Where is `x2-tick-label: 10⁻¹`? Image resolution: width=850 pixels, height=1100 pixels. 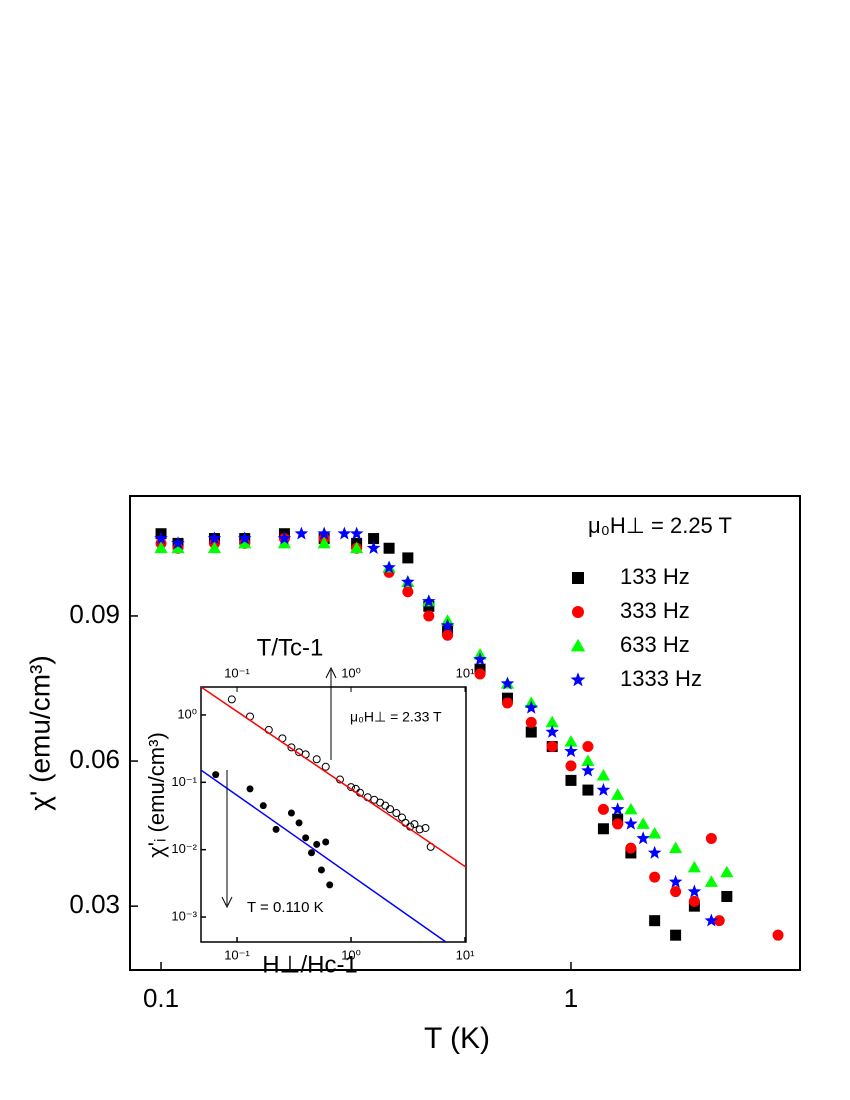
x2-tick-label: 10⁻¹ is located at coordinates (237, 672).